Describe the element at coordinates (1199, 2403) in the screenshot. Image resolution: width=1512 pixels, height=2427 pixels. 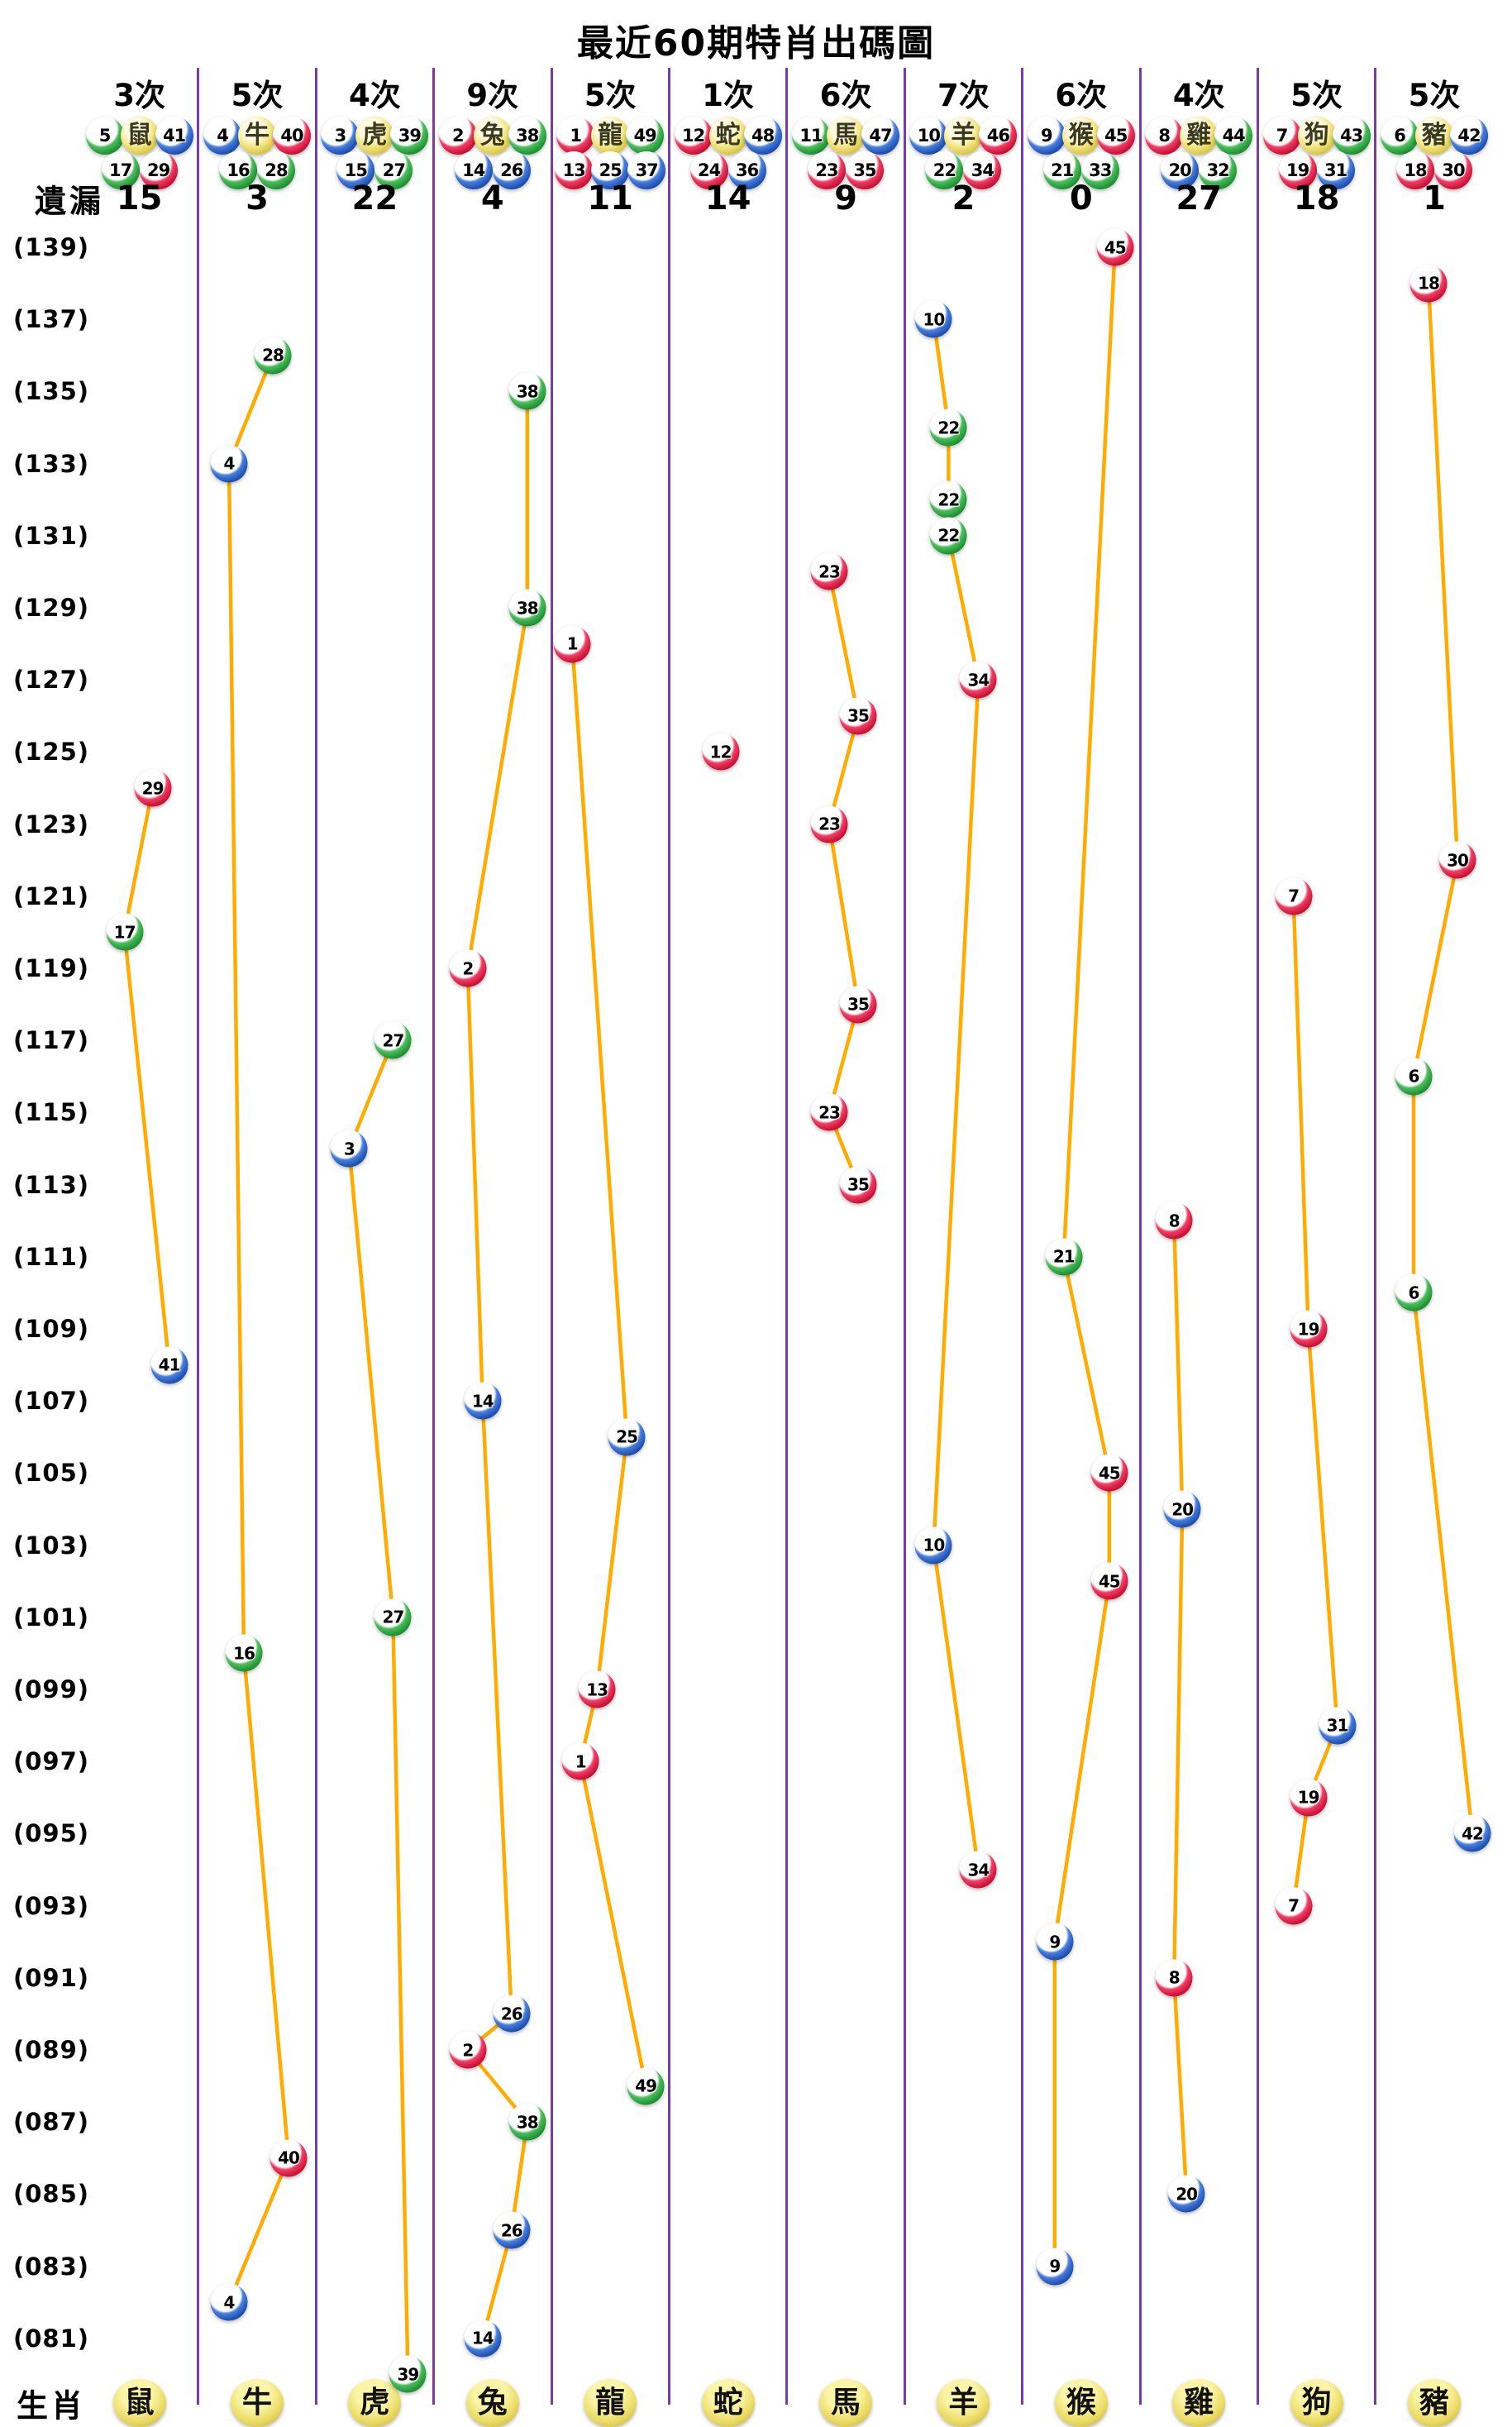
I see `zodiac-footer-ball: 雞` at that location.